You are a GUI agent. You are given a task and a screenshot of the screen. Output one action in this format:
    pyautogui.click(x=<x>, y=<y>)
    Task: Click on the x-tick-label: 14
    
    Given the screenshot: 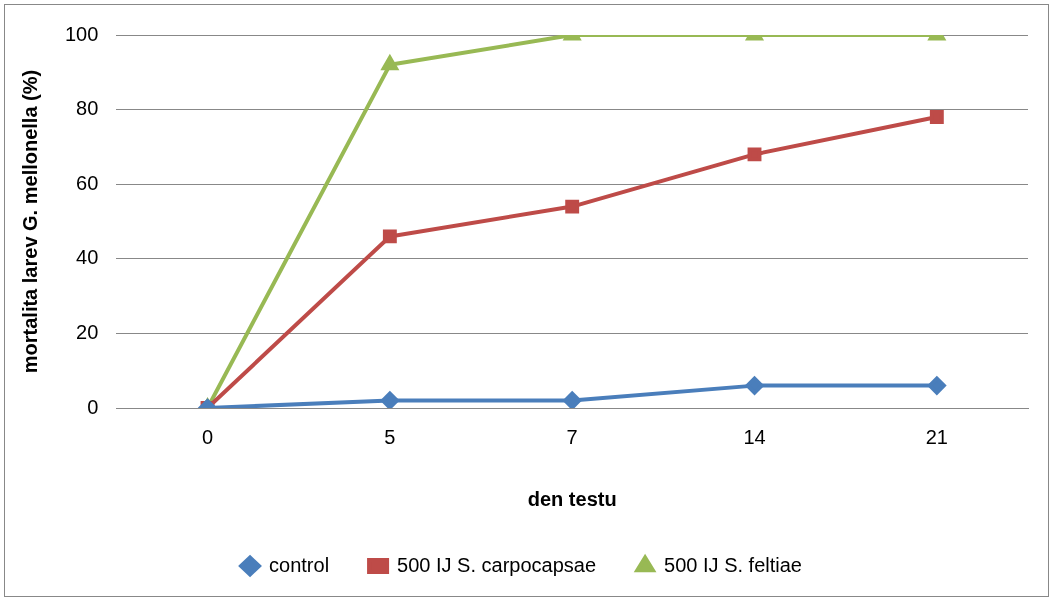 What is the action you would take?
    pyautogui.click(x=754, y=436)
    